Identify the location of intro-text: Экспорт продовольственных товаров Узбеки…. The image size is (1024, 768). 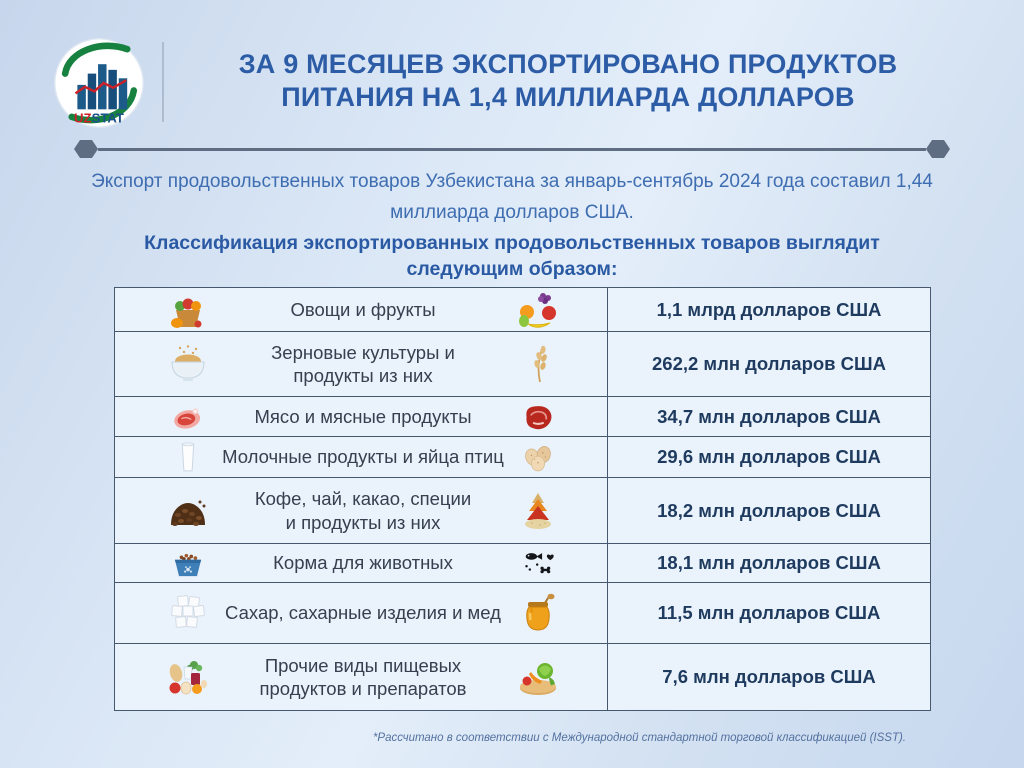
(512, 197).